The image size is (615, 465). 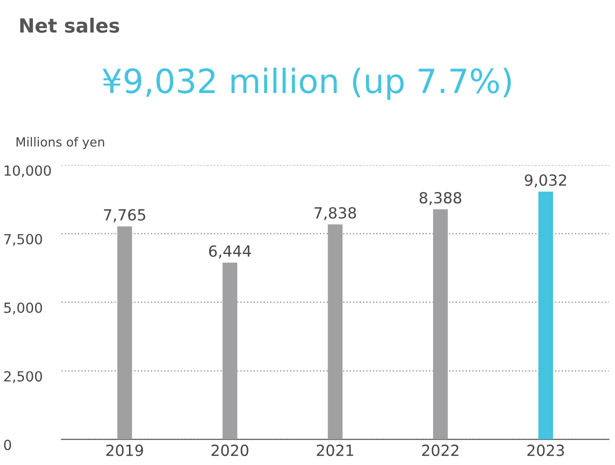 I want to click on data-label: 6,444, so click(x=230, y=251).